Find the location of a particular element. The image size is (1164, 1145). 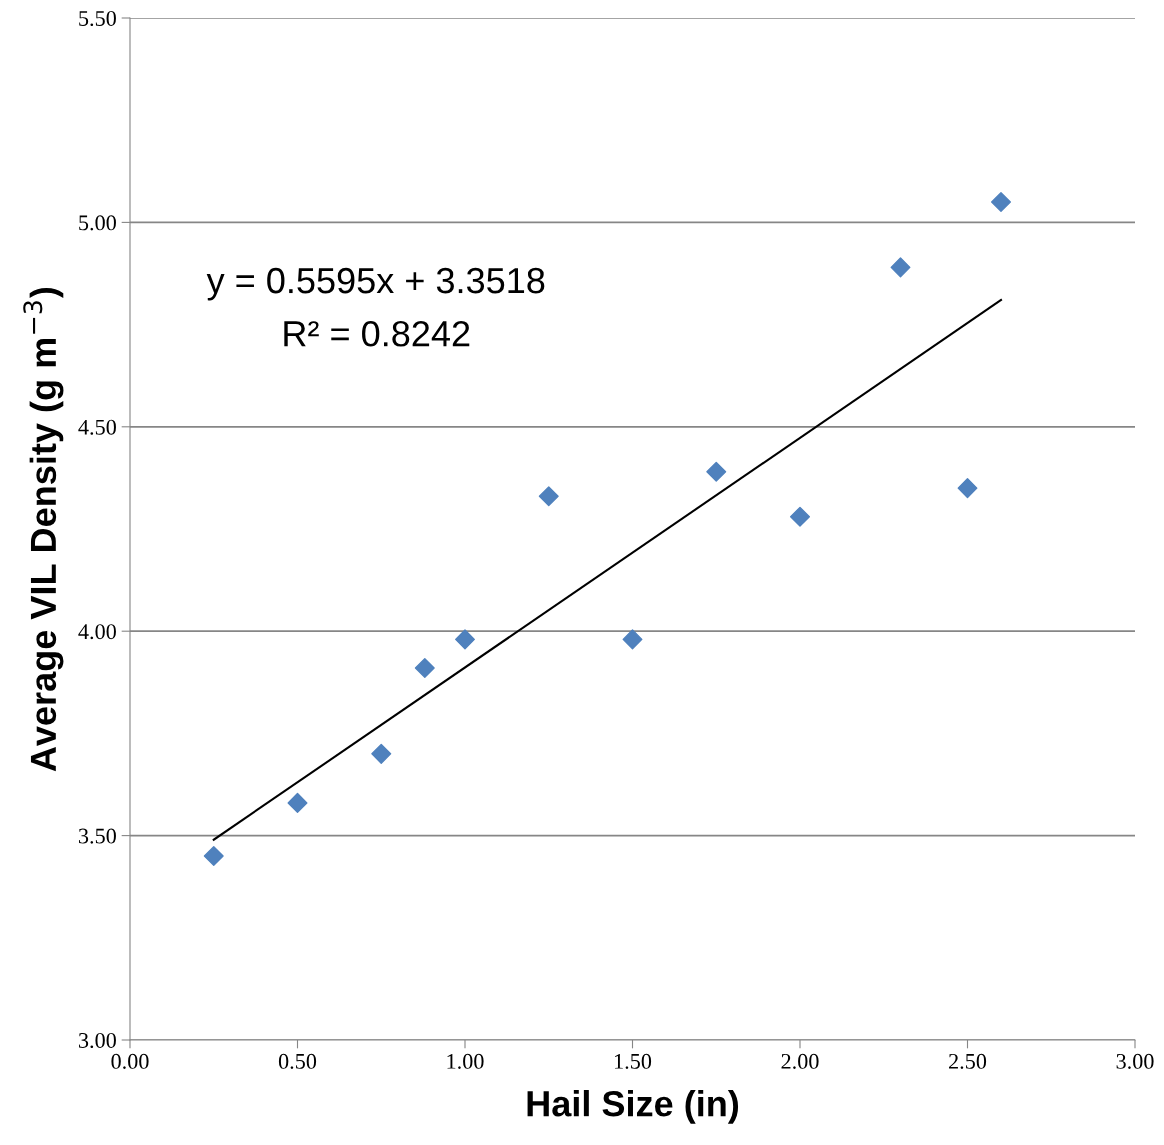

y-axis-title: Average VIL Density (g m$^{−3}$) is located at coordinates (43, 529).